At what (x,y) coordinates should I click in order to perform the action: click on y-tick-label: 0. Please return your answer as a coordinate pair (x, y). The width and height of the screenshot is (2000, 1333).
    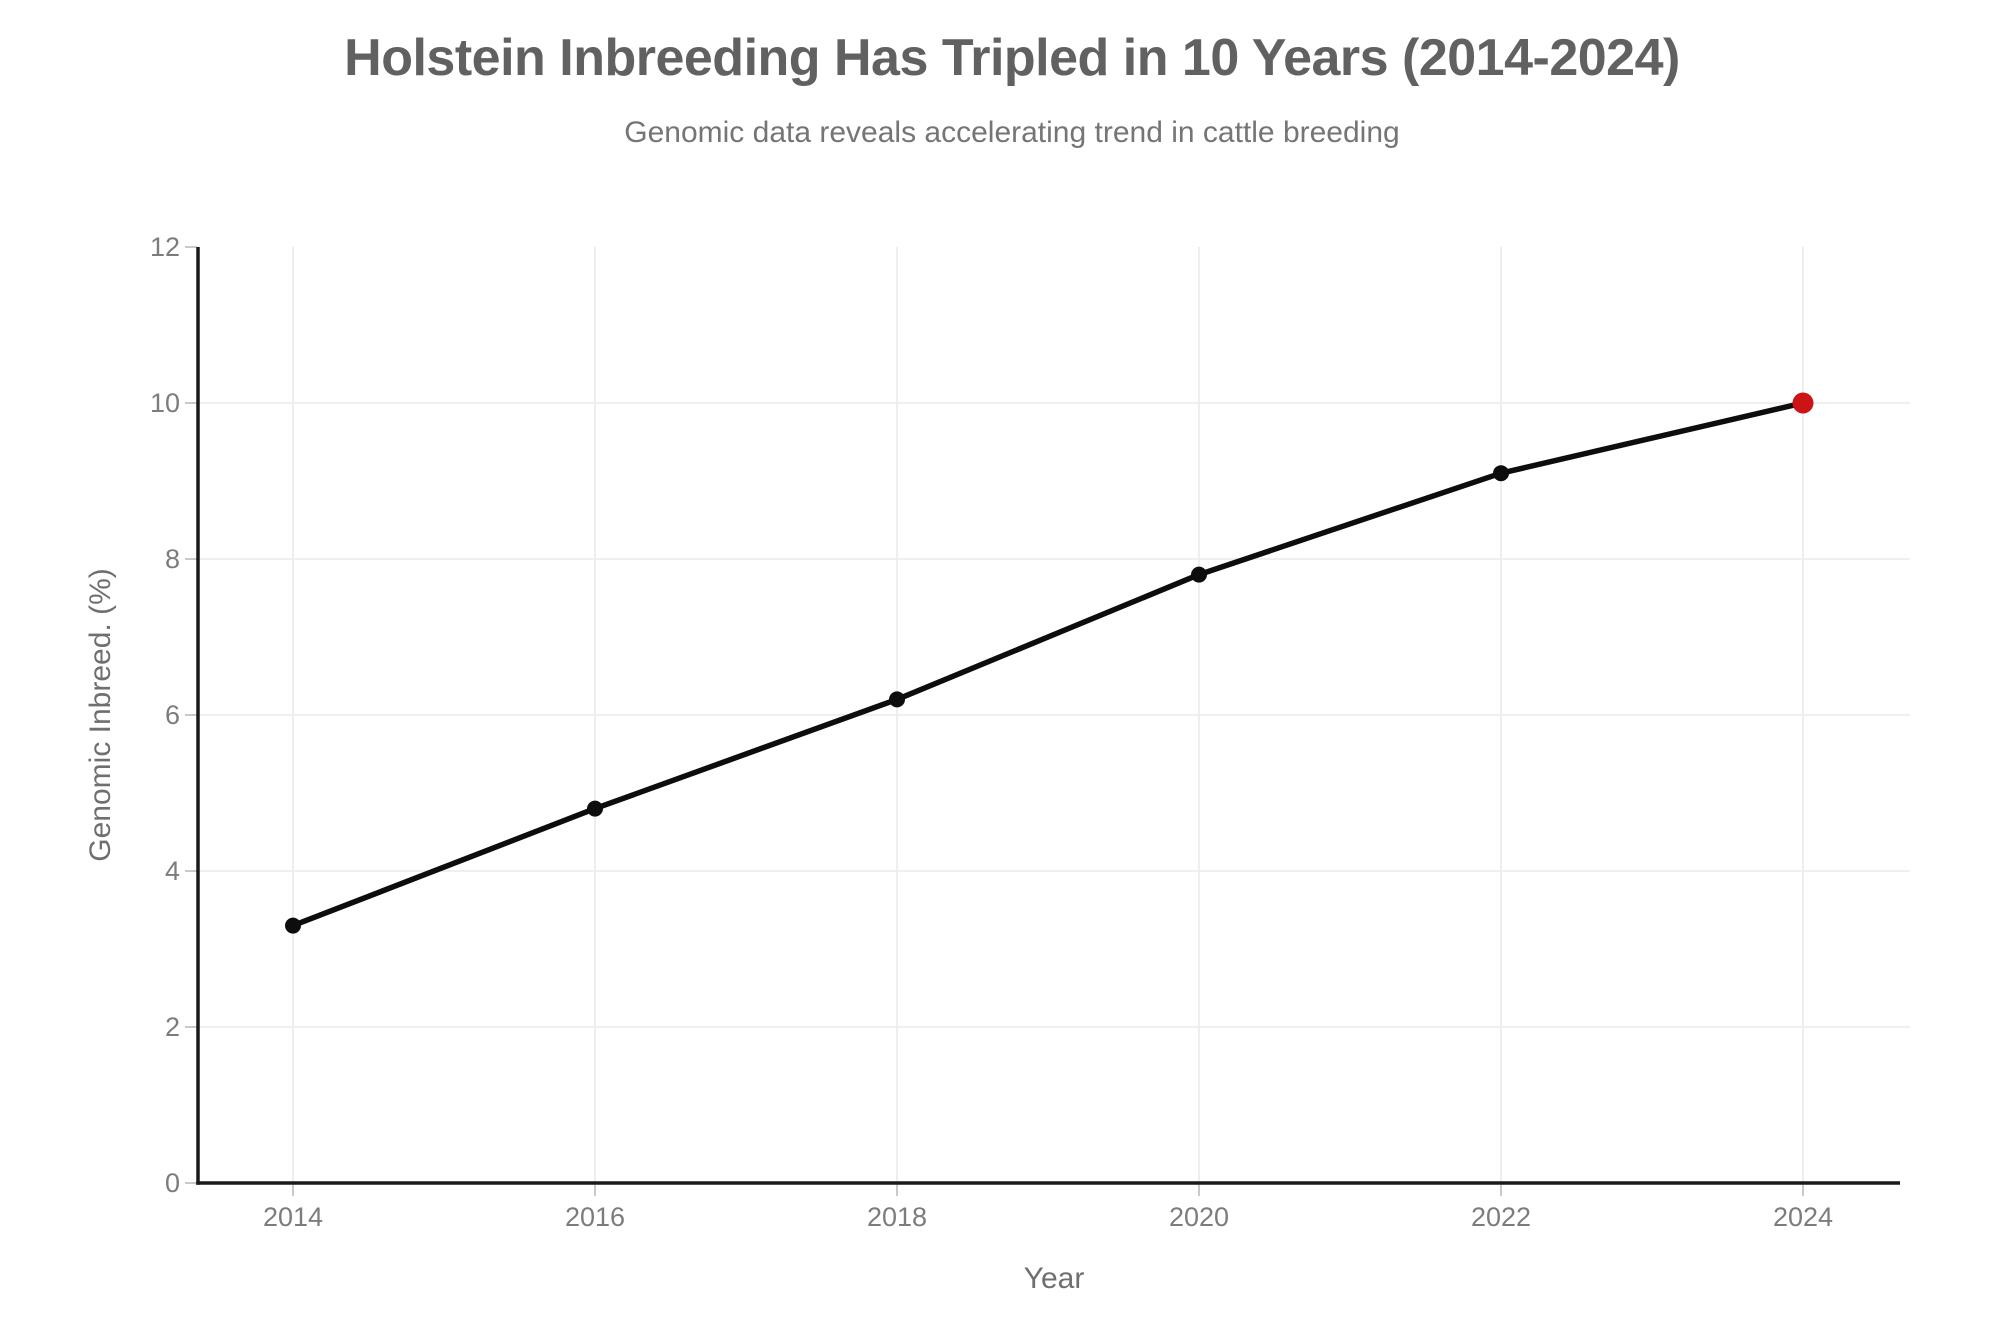
    Looking at the image, I should click on (172, 1183).